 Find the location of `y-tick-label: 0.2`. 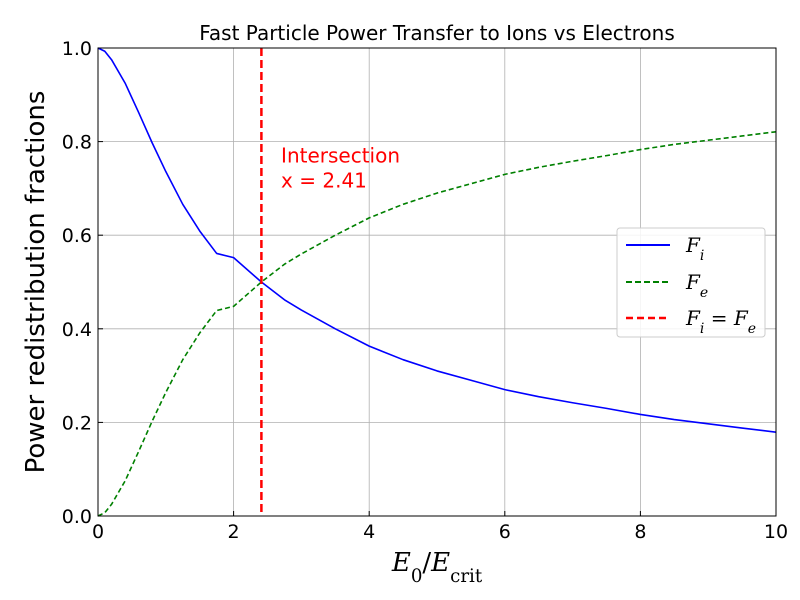

y-tick-label: 0.2 is located at coordinates (77, 423).